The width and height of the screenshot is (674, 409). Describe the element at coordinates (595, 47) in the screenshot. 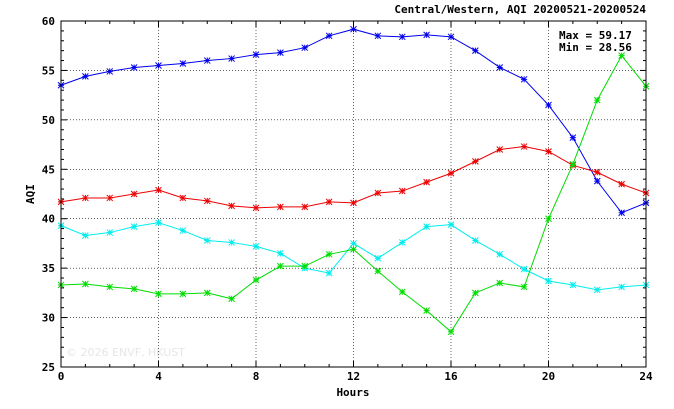

I see `min-annotation: Min = 28.56` at that location.